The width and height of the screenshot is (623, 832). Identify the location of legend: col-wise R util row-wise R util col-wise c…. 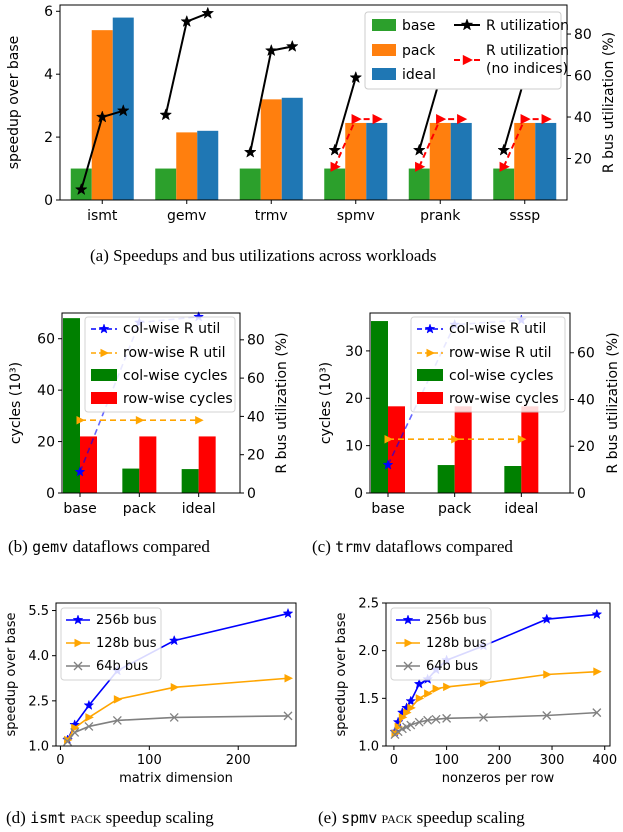
(488, 364).